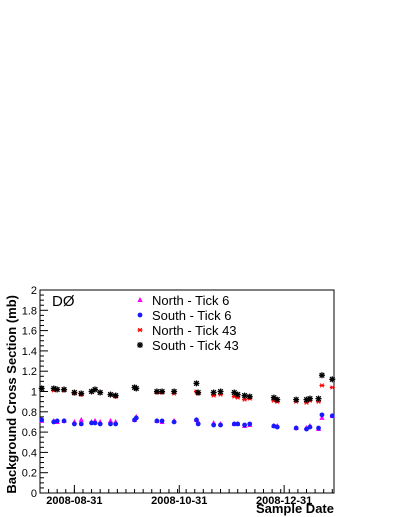 The width and height of the screenshot is (400, 517). I want to click on y-tick-label: 0, so click(34, 494).